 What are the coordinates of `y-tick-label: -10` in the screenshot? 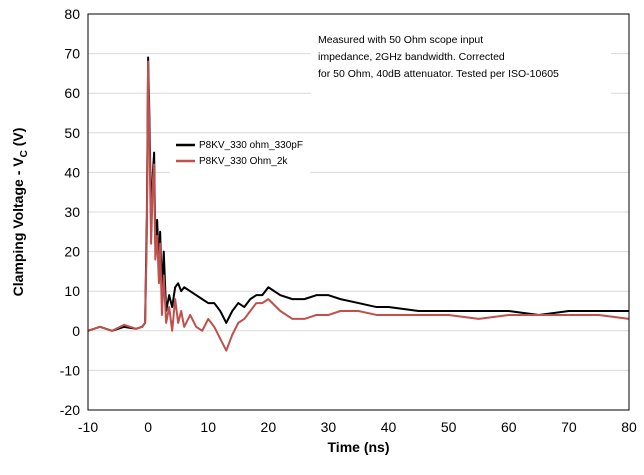 It's located at (70, 370).